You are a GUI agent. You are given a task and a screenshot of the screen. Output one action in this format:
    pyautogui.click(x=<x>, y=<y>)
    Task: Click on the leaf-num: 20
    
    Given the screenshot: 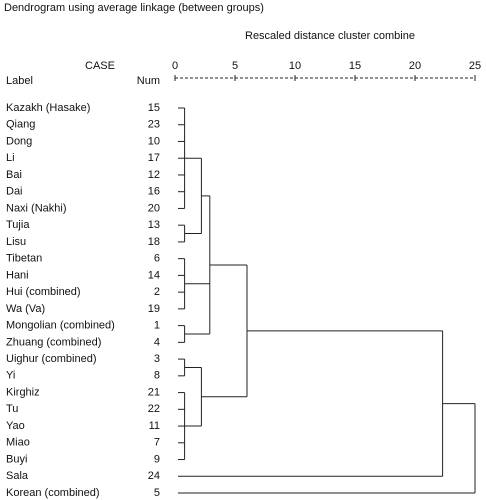 What is the action you would take?
    pyautogui.click(x=154, y=208)
    